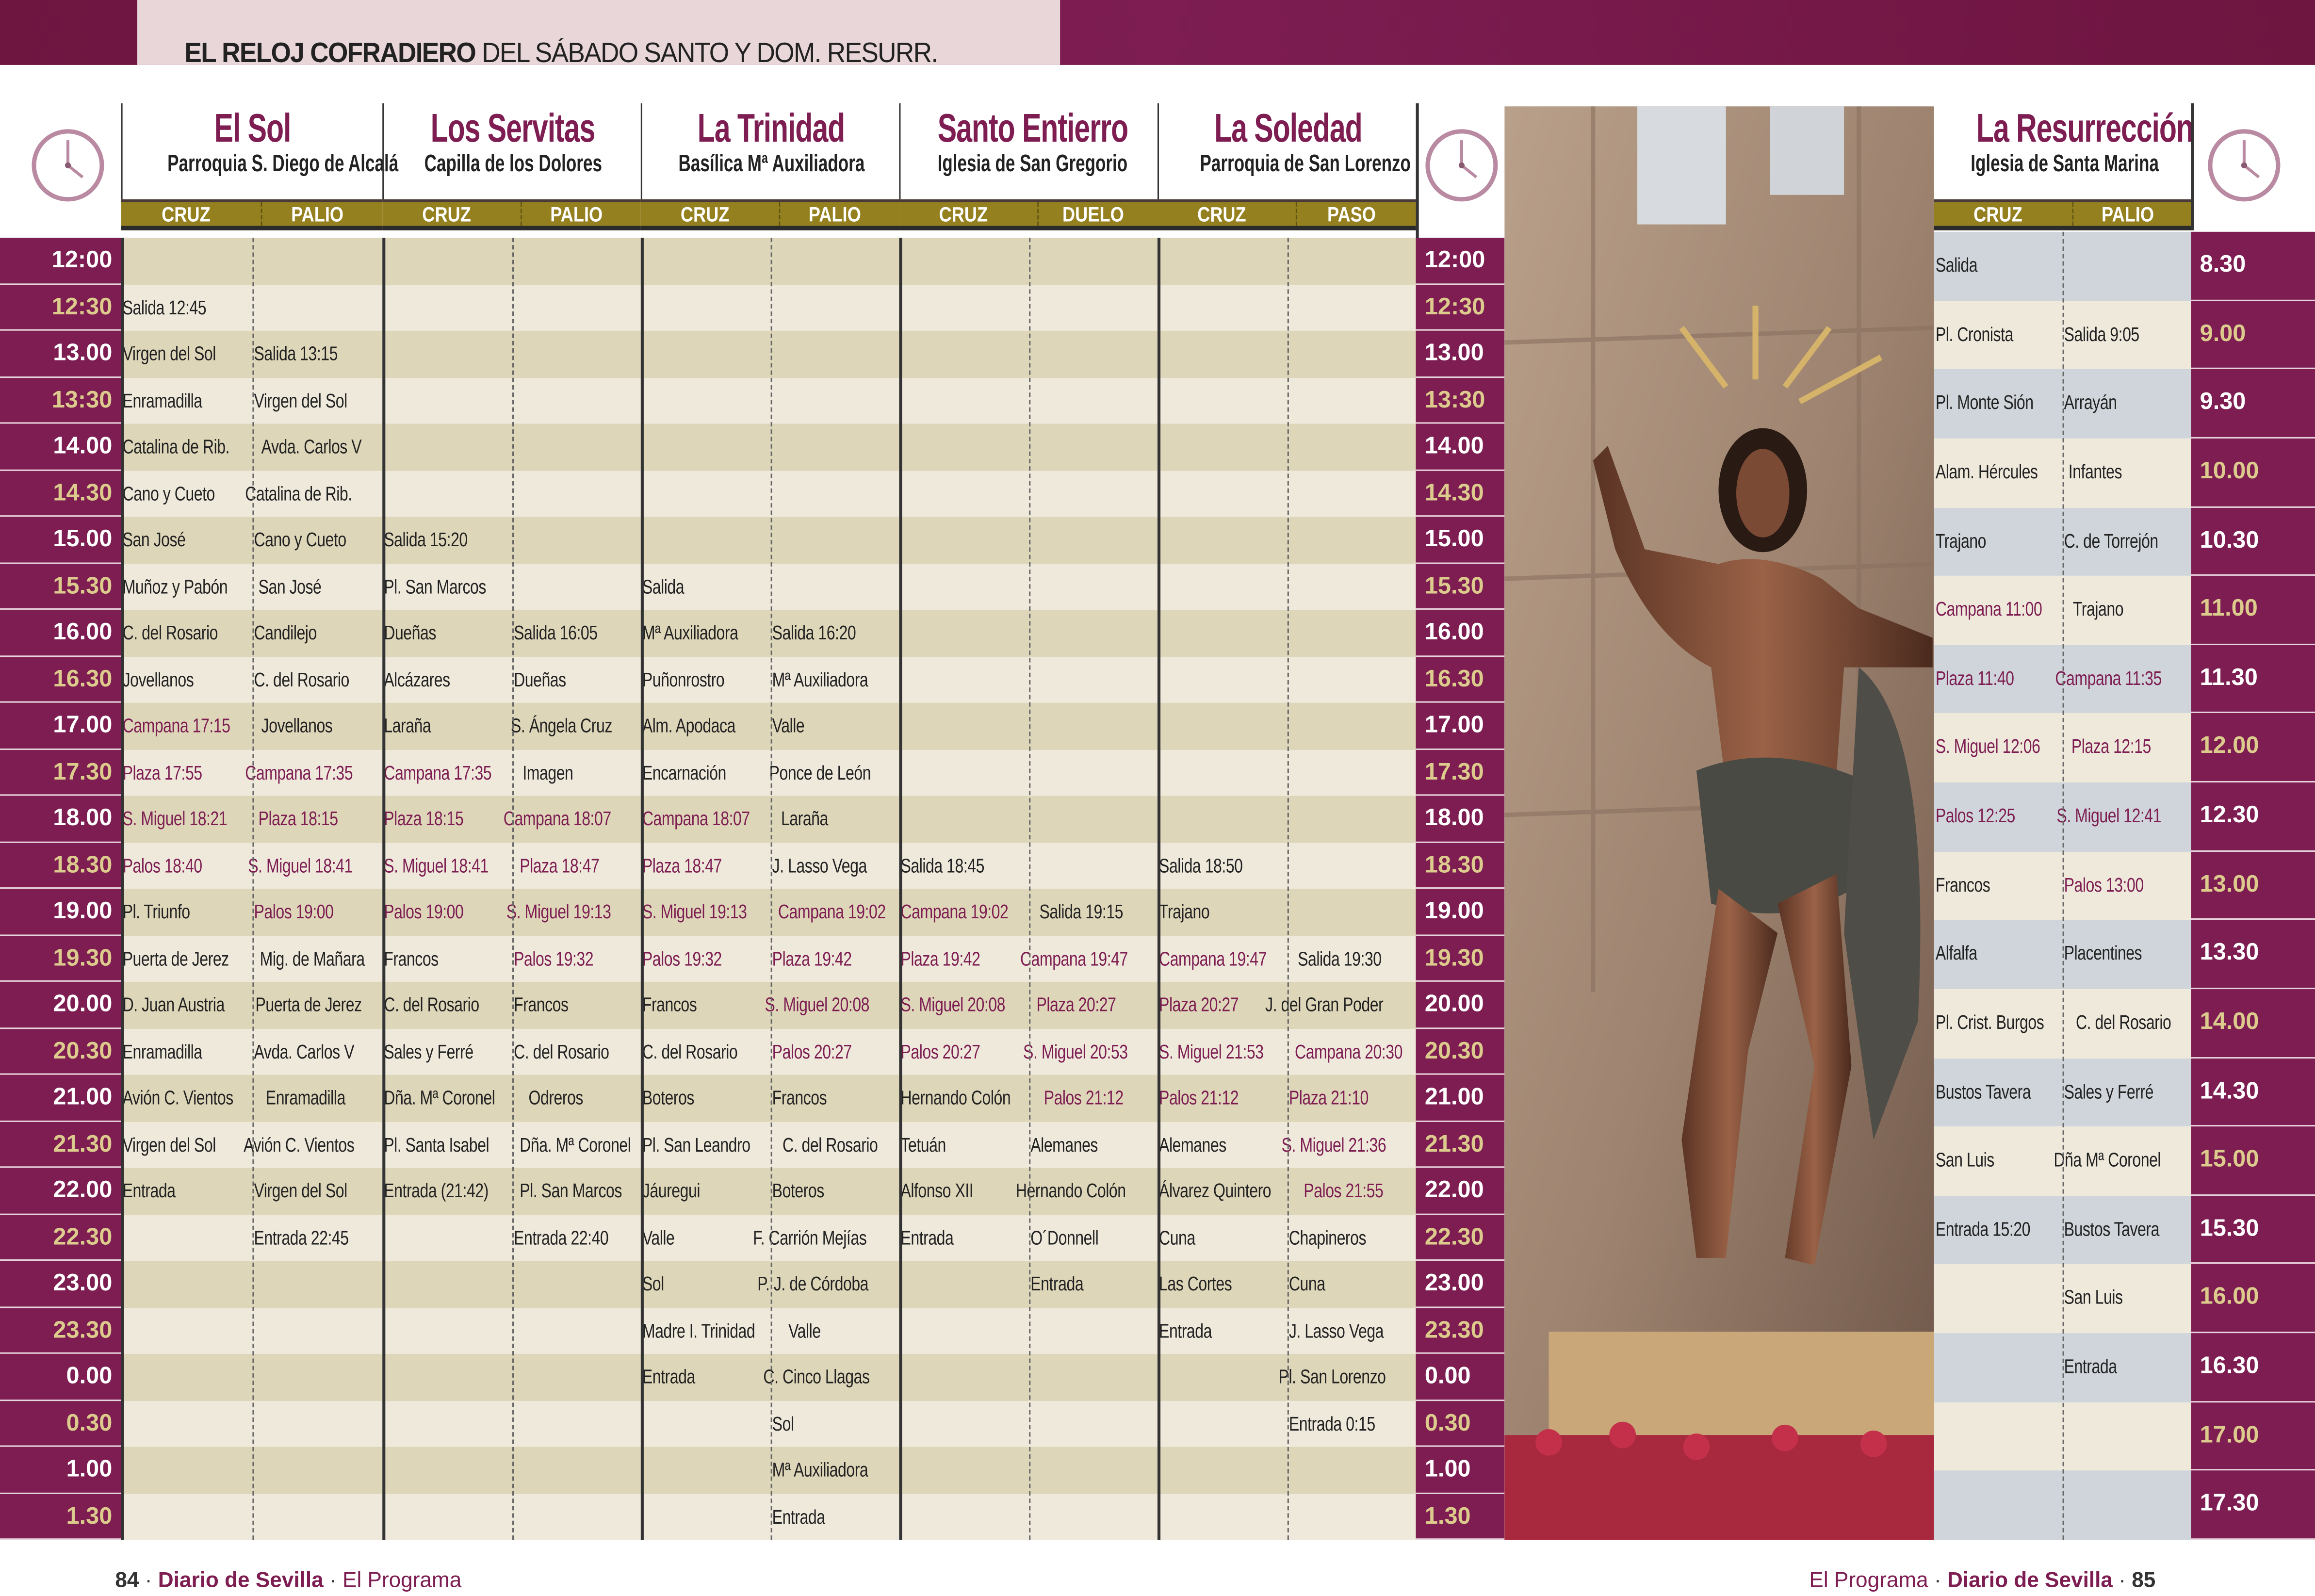 The height and width of the screenshot is (1596, 2315). What do you see at coordinates (571, 819) in the screenshot?
I see `schedule-cell: Campana 18:07` at bounding box center [571, 819].